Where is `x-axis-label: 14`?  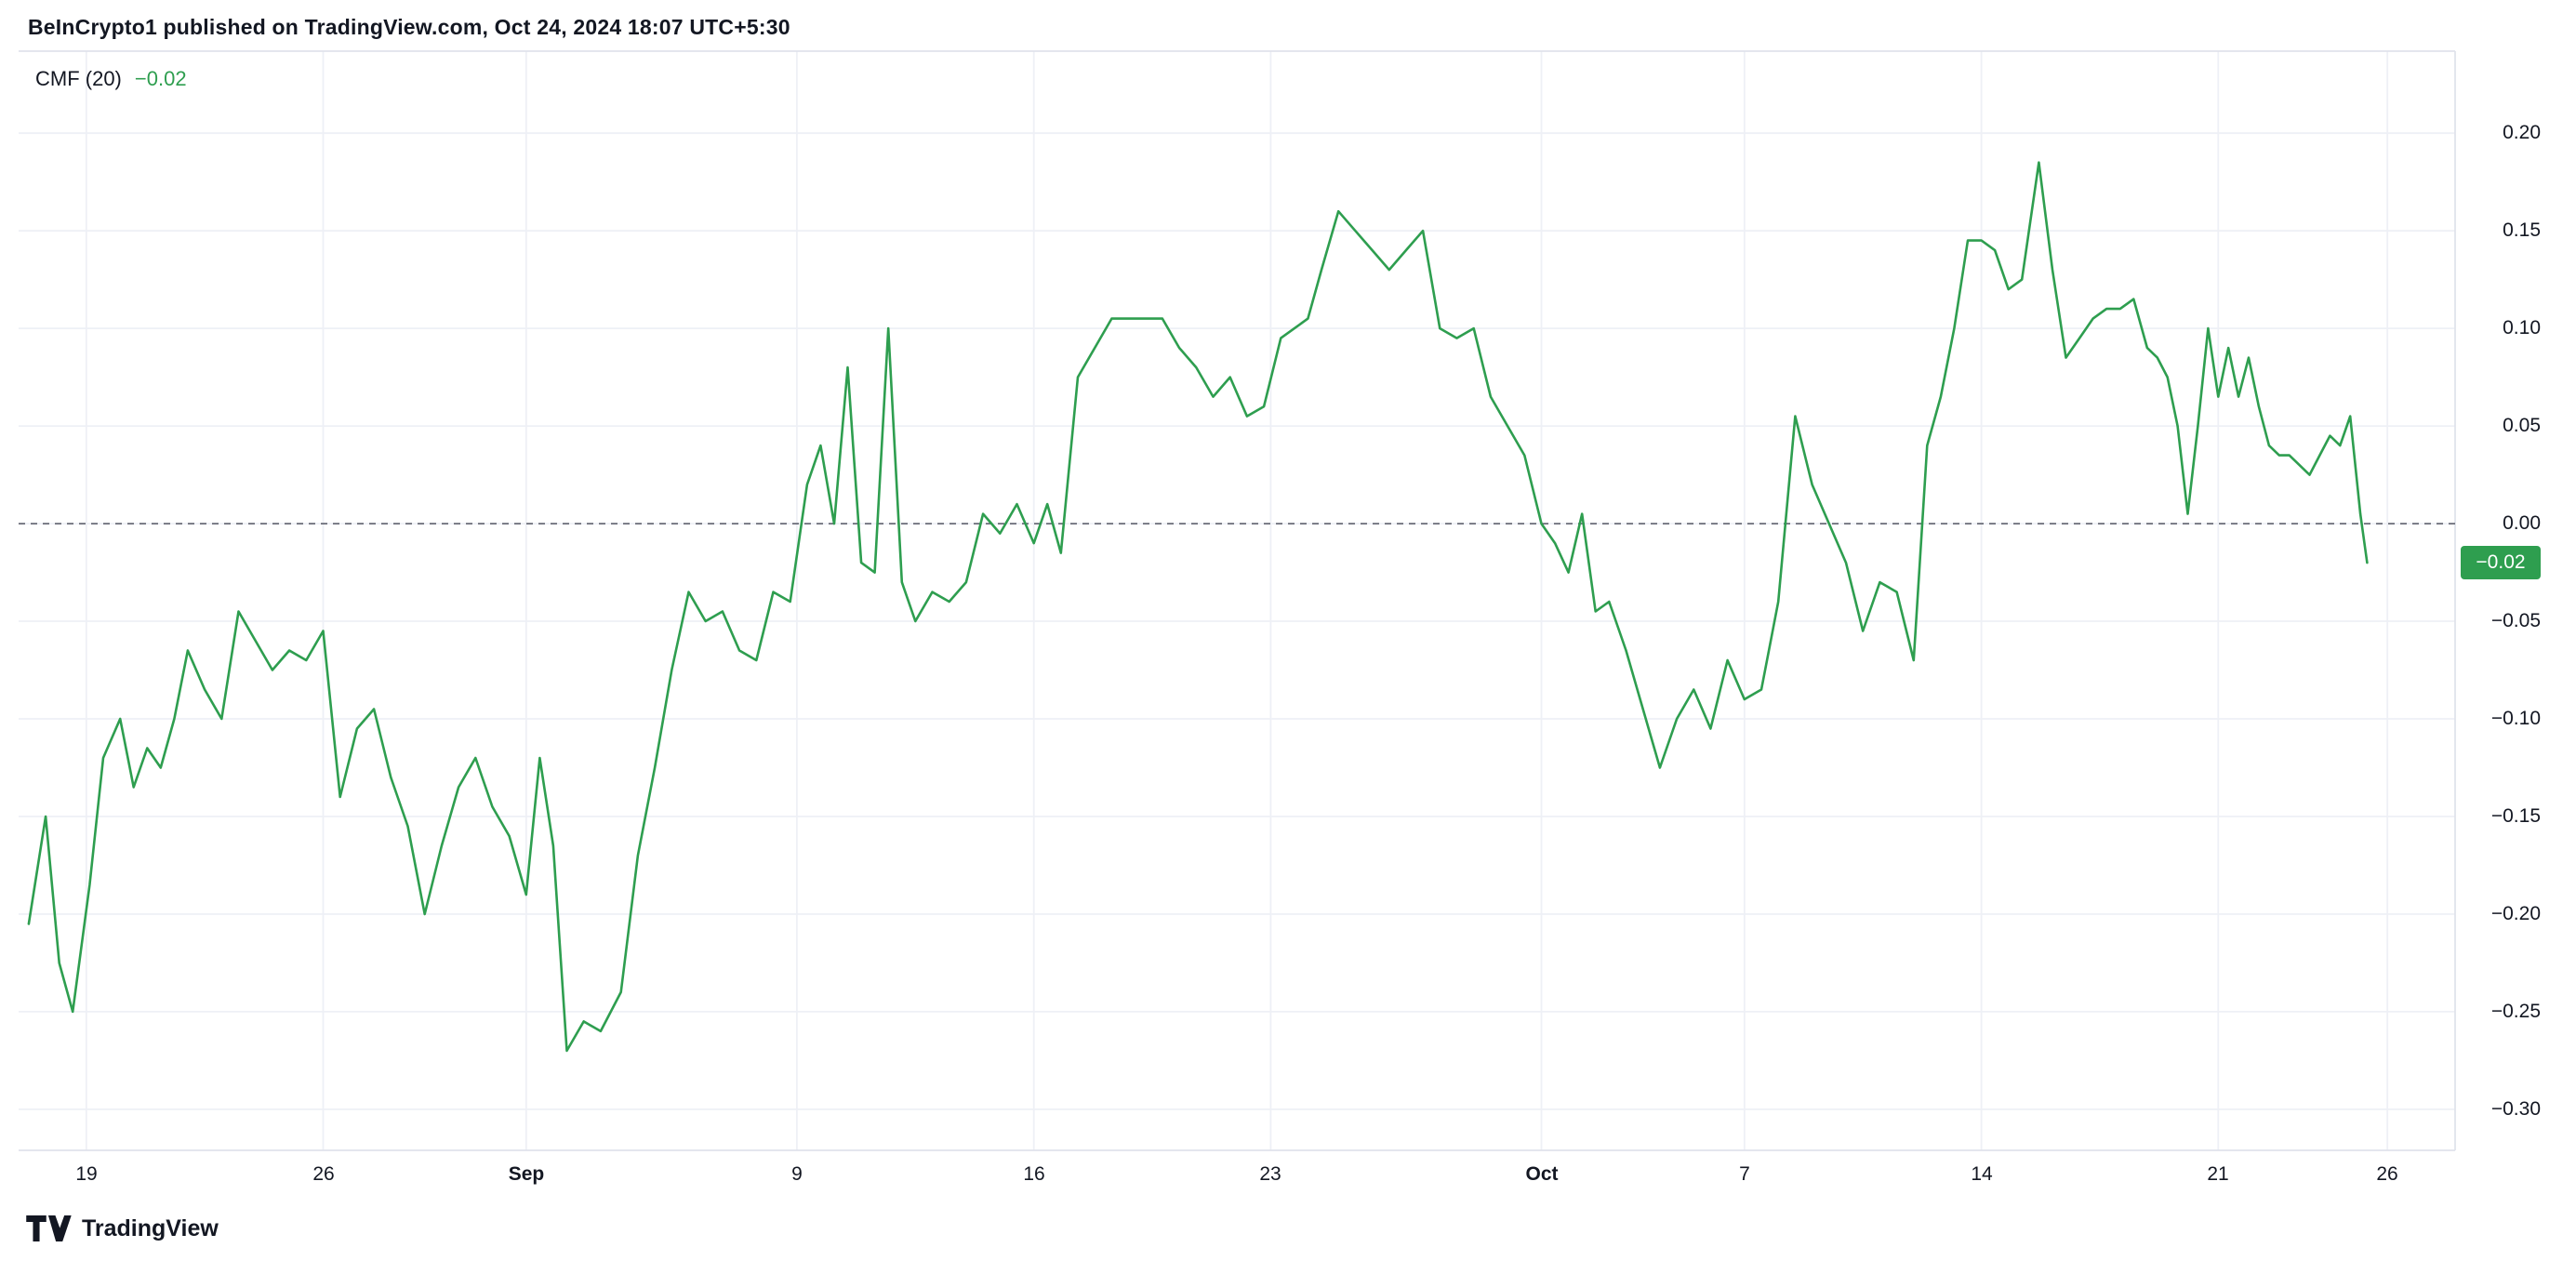
x-axis-label: 14 is located at coordinates (1982, 1174).